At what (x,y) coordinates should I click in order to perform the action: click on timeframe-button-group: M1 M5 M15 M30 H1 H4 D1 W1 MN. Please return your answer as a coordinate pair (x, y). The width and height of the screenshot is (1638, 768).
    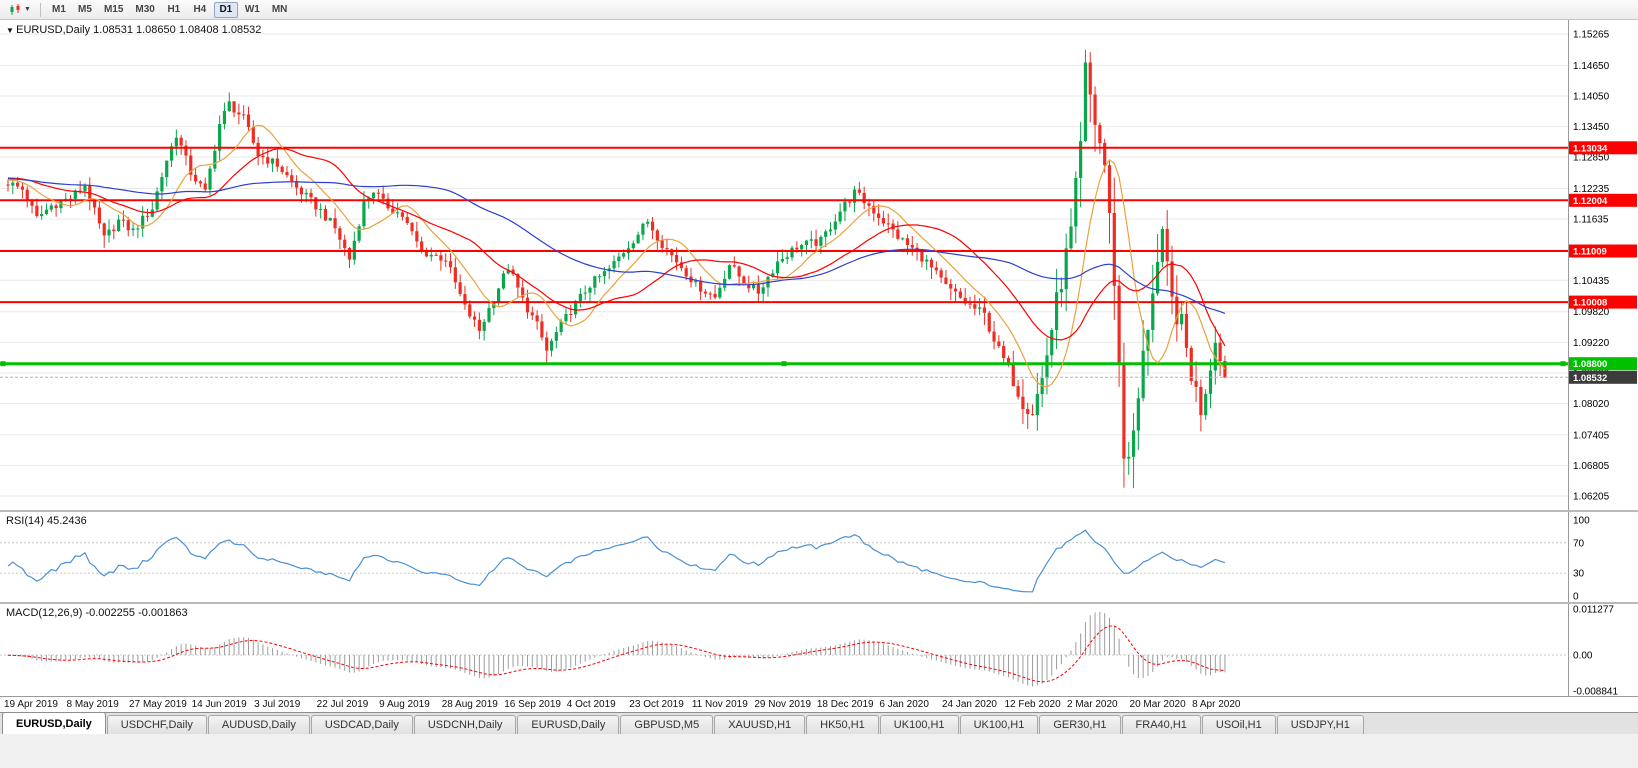
    Looking at the image, I should click on (169, 9).